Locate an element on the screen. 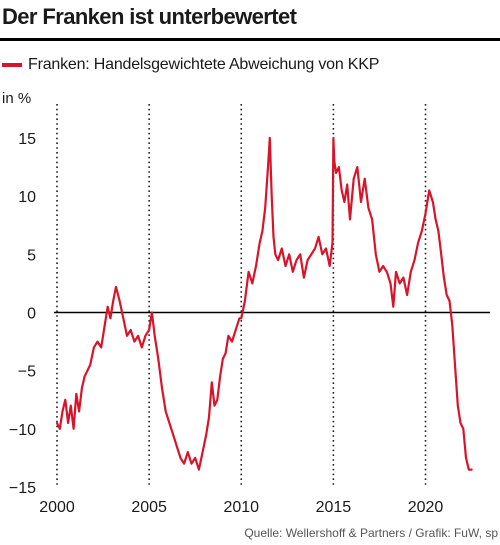 Image resolution: width=500 pixels, height=545 pixels. x-tick-label: 2020 is located at coordinates (426, 507).